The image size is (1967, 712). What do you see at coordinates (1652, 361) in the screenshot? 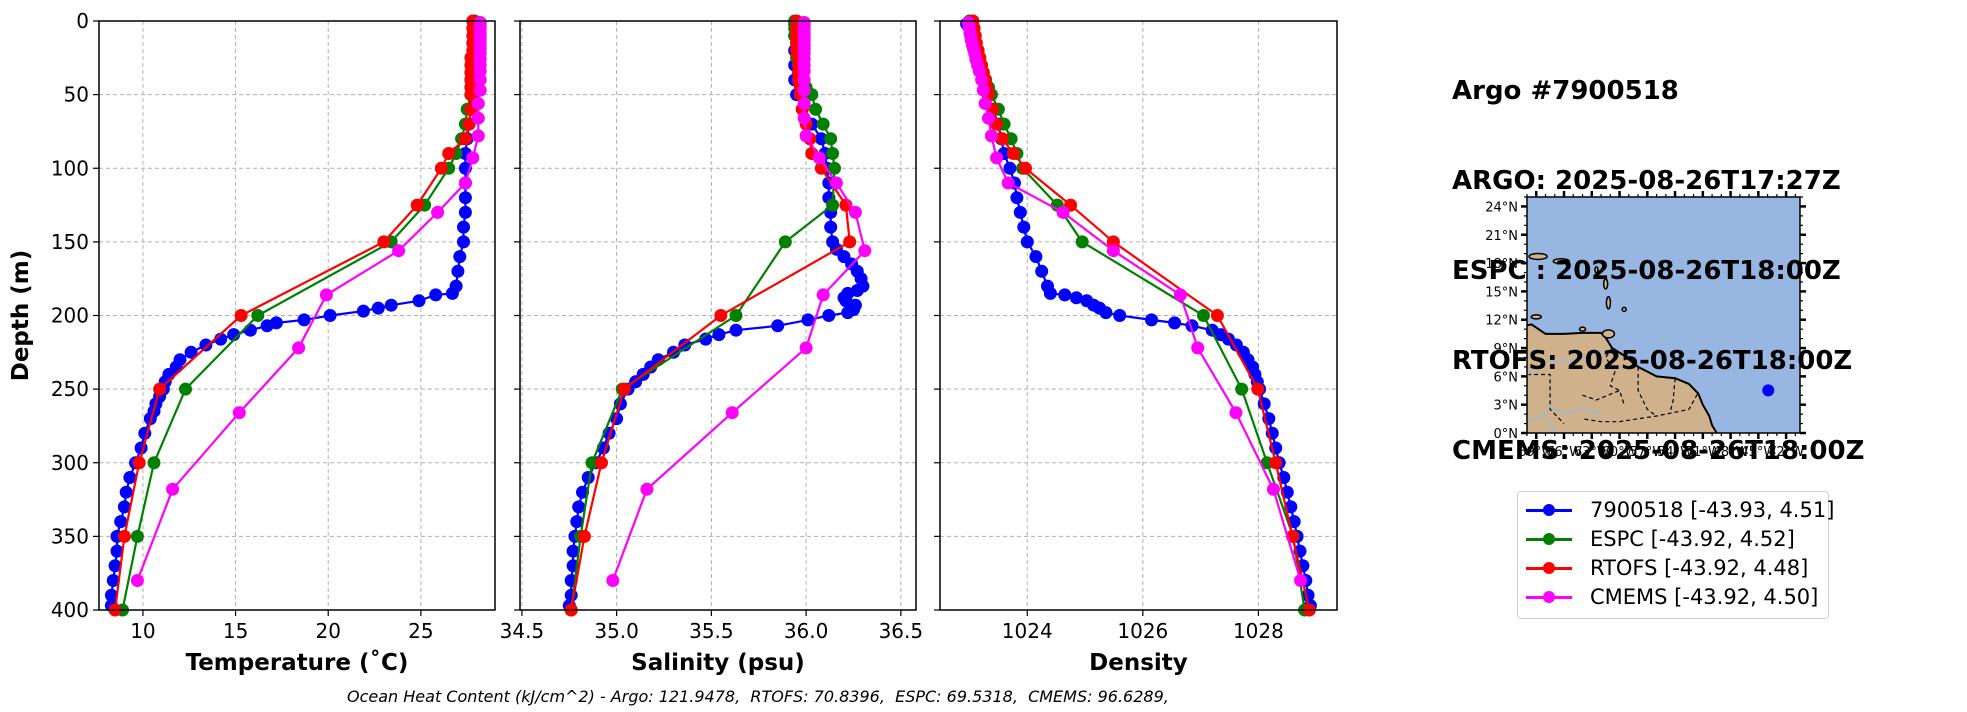
I see `rtofs-time: RTOFS: 2025-08-26T18:00Z` at bounding box center [1652, 361].